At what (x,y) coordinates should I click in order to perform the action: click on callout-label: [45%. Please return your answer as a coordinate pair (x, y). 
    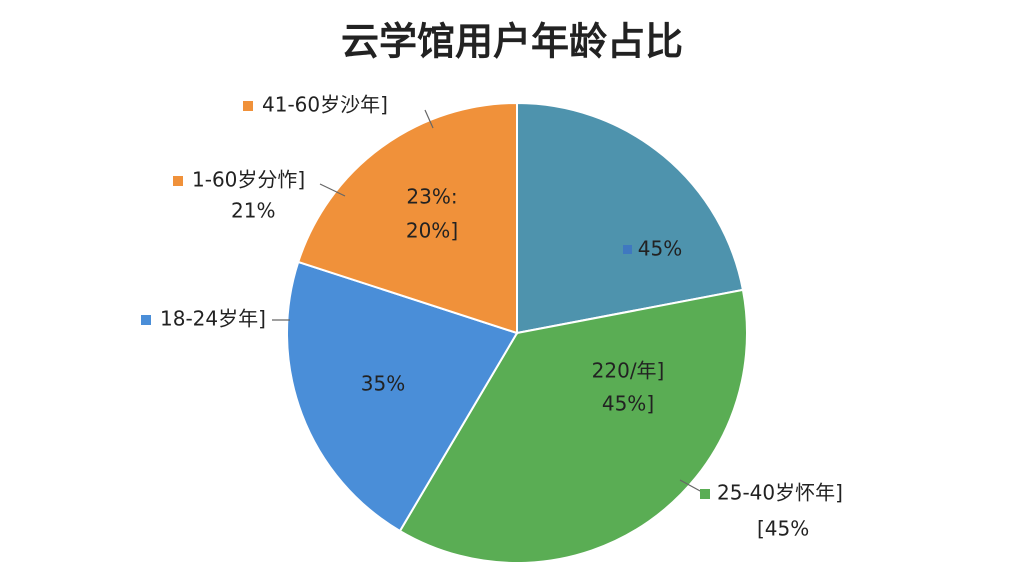
    Looking at the image, I should click on (783, 529).